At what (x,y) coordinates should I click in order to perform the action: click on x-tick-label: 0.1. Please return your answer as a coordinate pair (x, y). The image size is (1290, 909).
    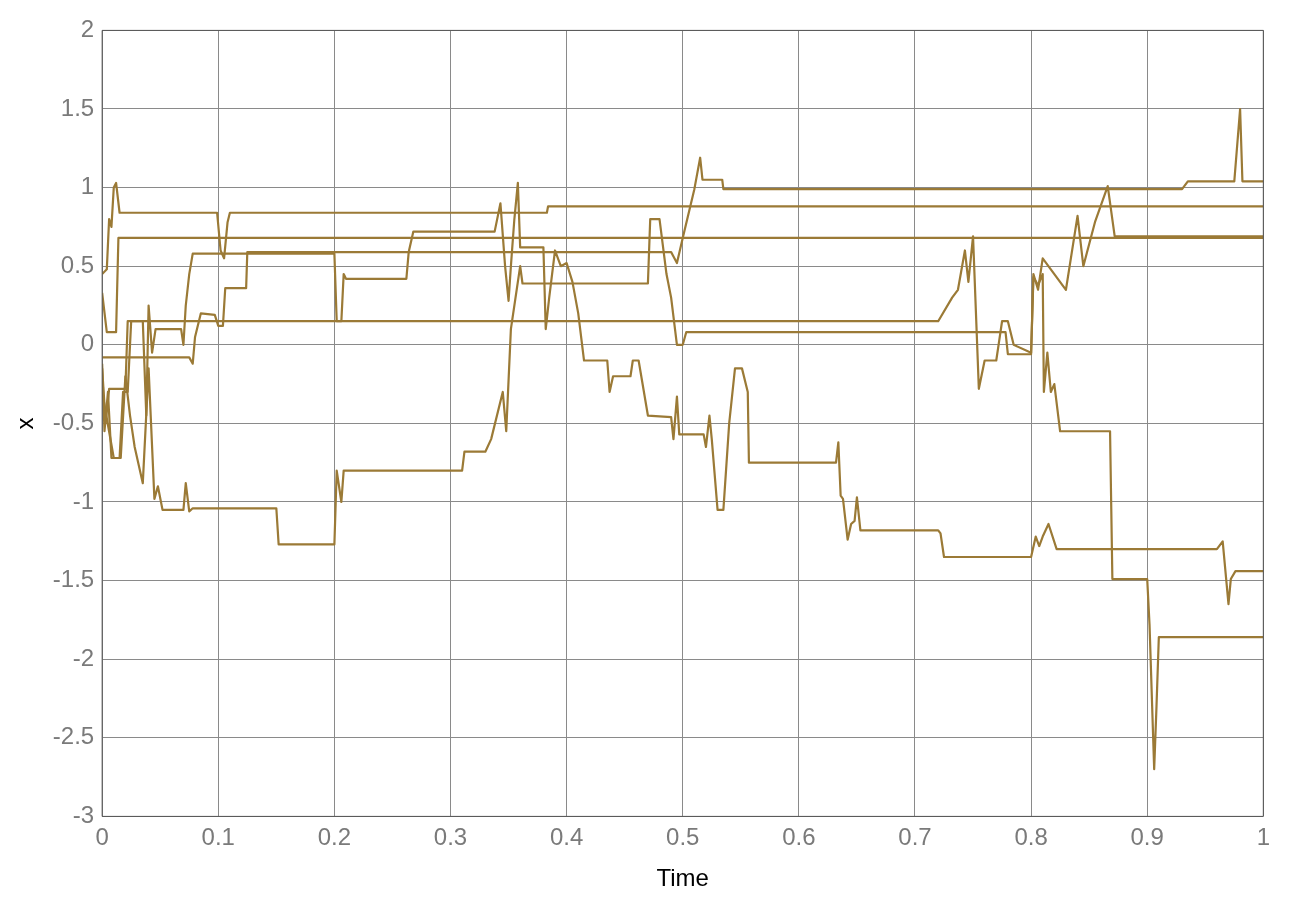
    Looking at the image, I should click on (218, 837).